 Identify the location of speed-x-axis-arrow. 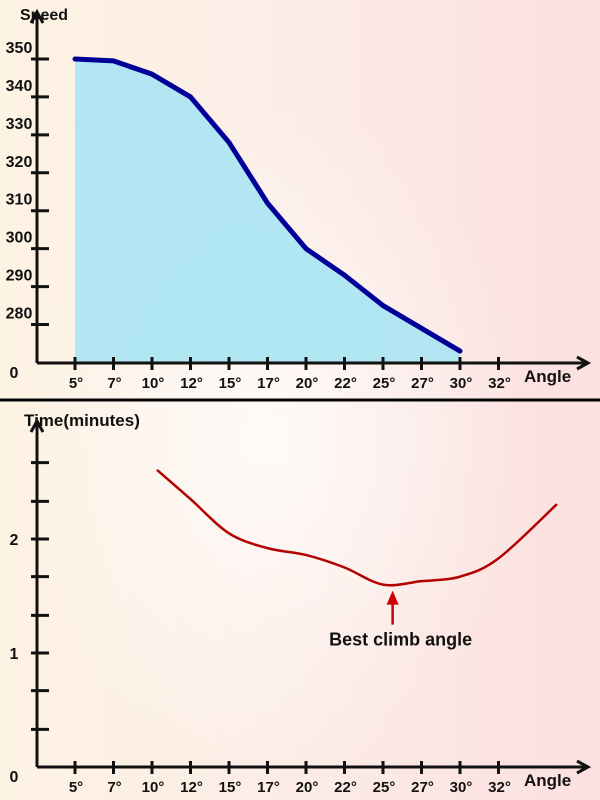
(584, 363).